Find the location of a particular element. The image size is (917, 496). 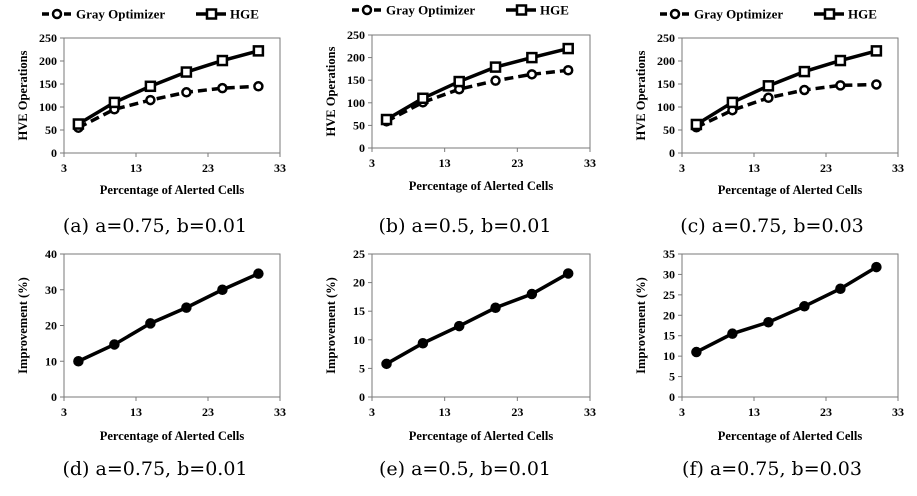

y-tick-label: 25 is located at coordinates (359, 254).